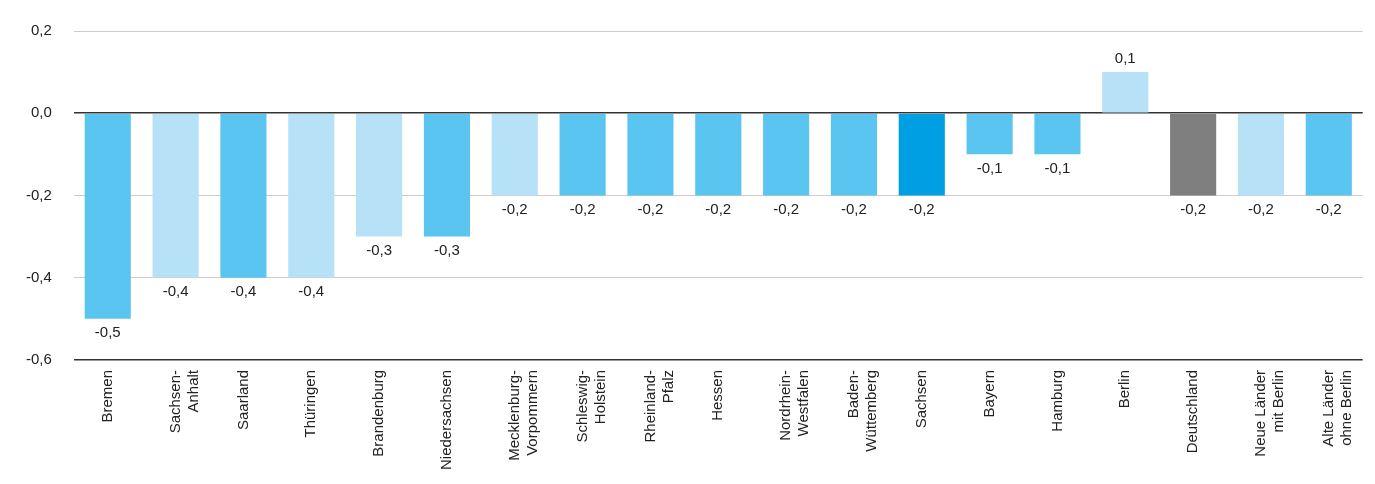 The image size is (1375, 484). Describe the element at coordinates (1124, 389) in the screenshot. I see `x-tick-label: Berlin` at that location.